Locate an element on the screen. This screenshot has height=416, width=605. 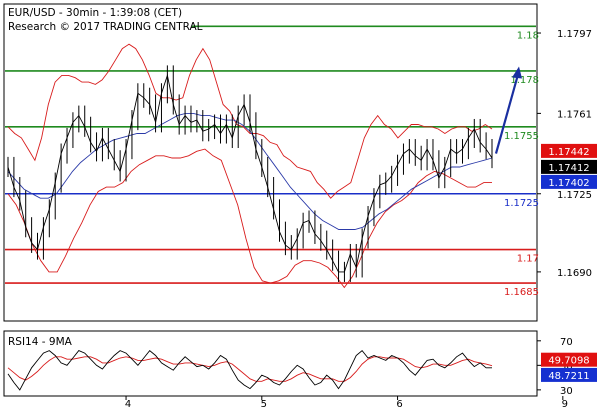
rsi-series is located at coordinates (250, 370).